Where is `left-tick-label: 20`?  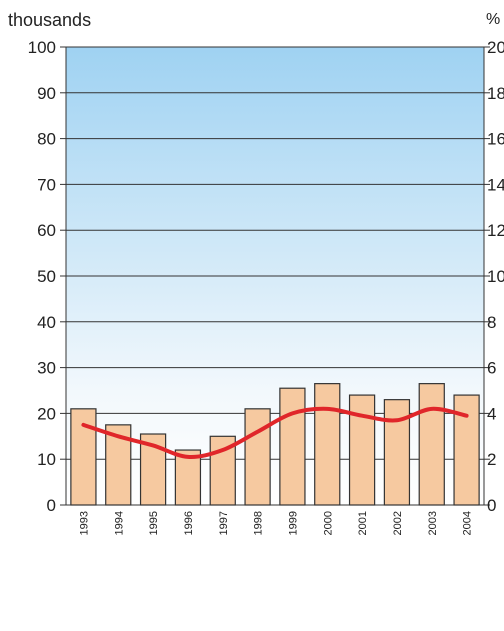
left-tick-label: 20 is located at coordinates (46, 413).